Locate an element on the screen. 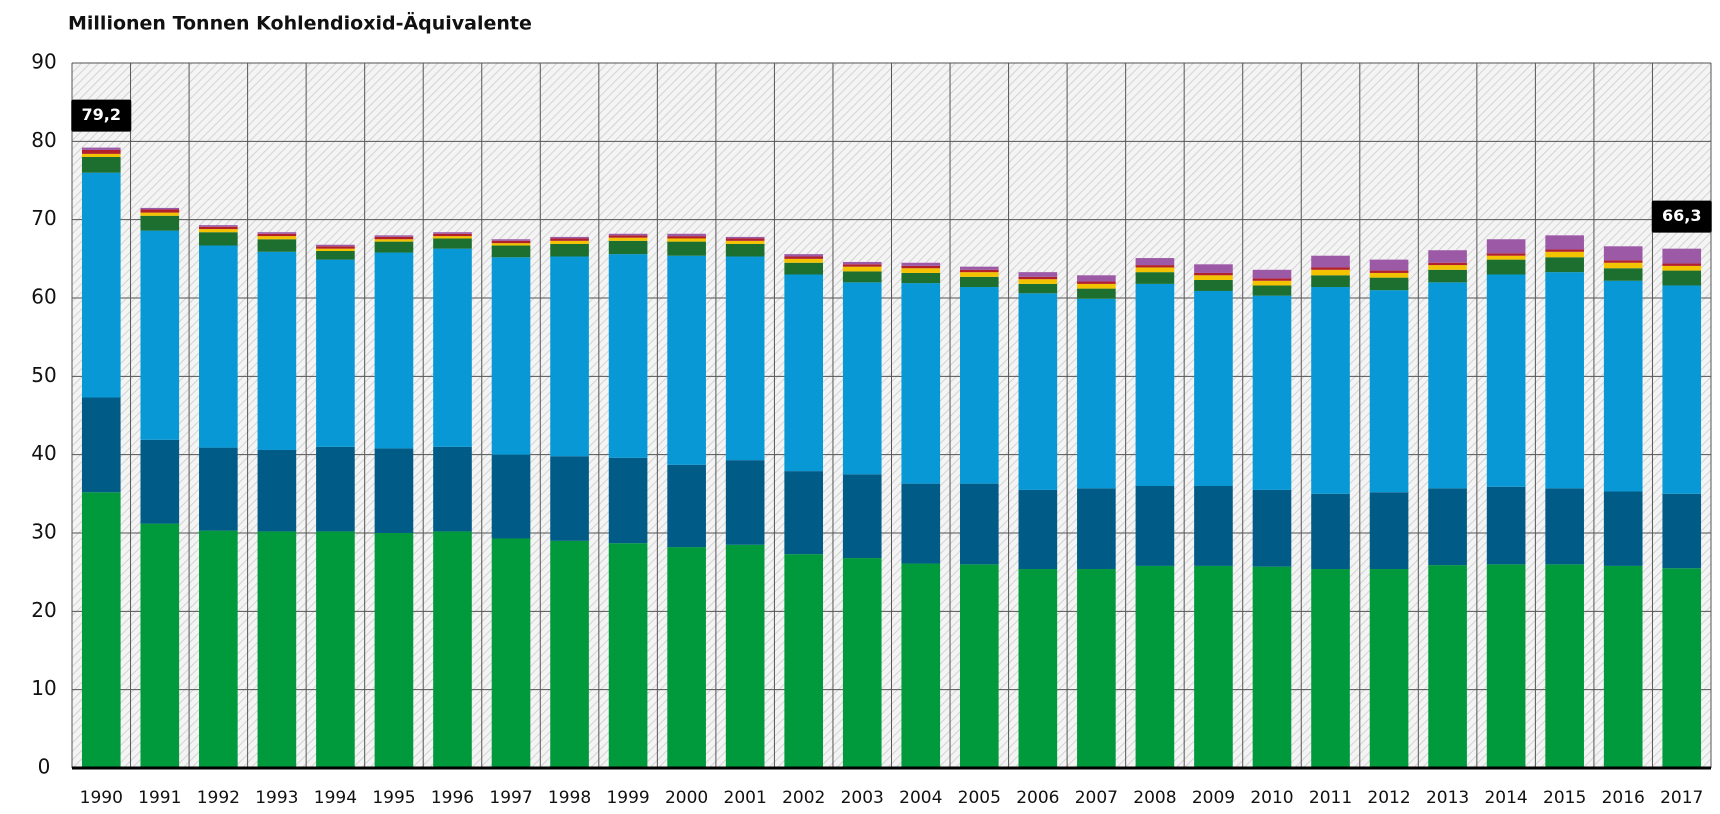  x-tick-label: 2003 is located at coordinates (862, 798).